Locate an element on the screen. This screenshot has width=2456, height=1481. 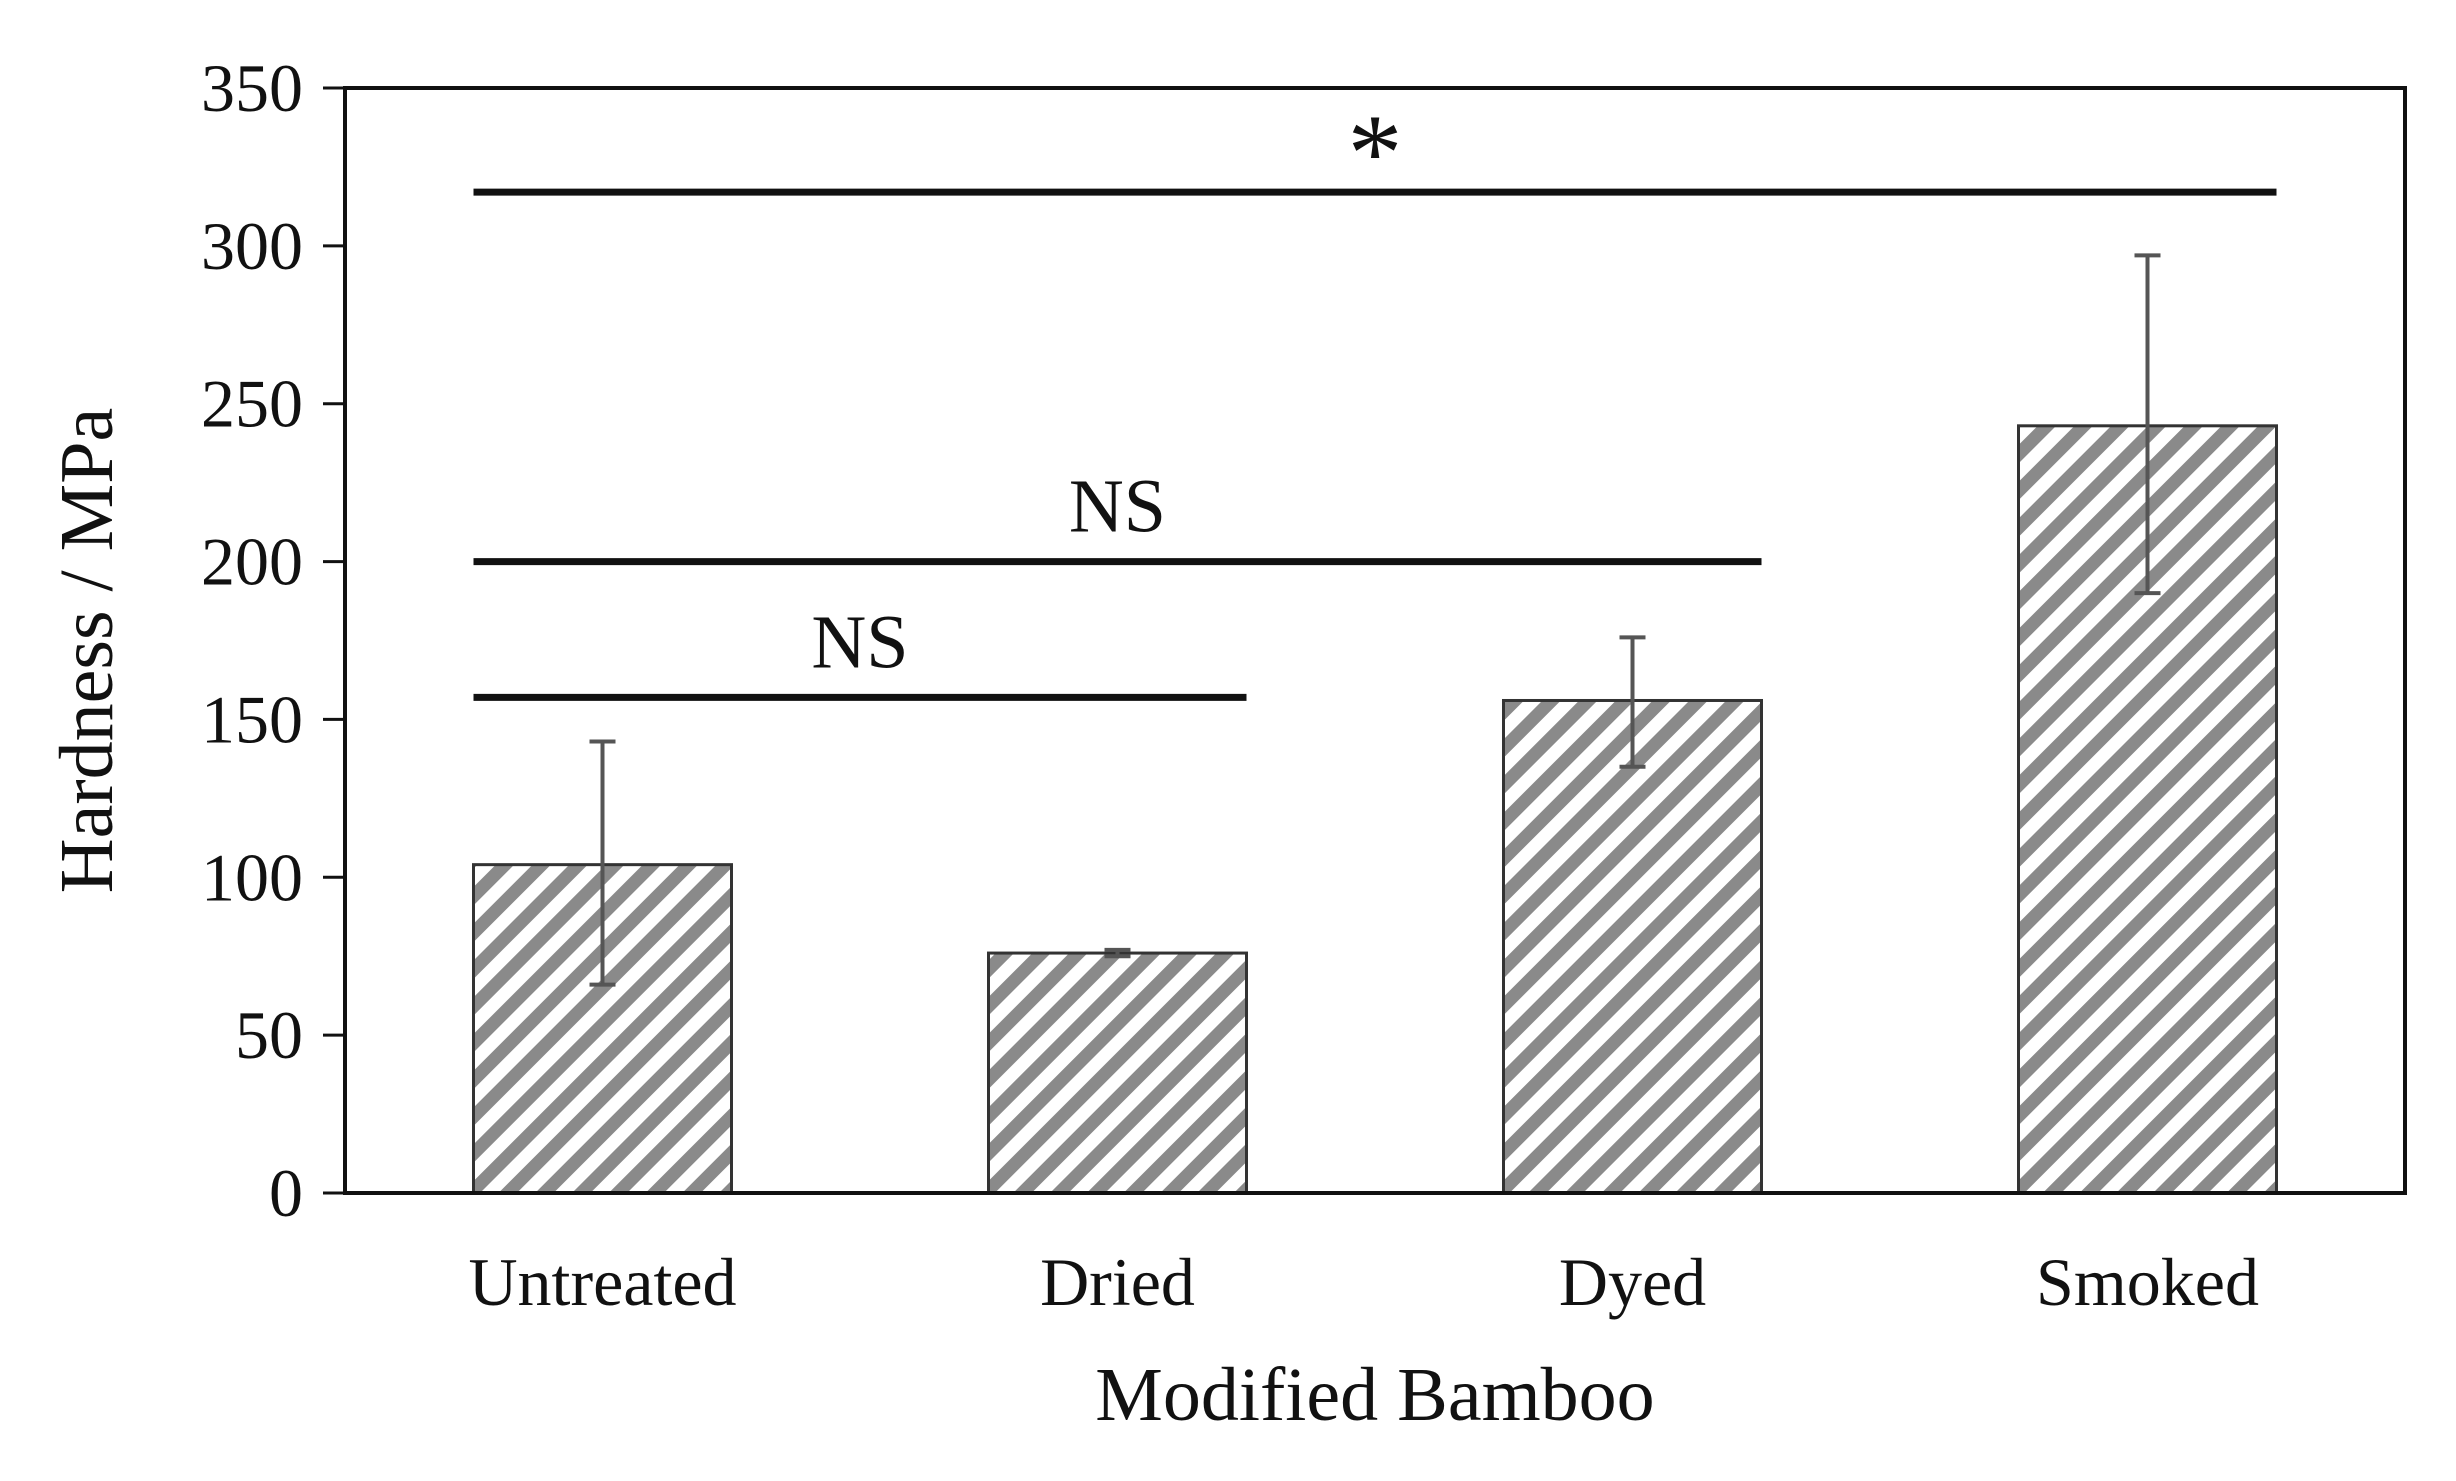
significance-bracket: * is located at coordinates (1375, 153).